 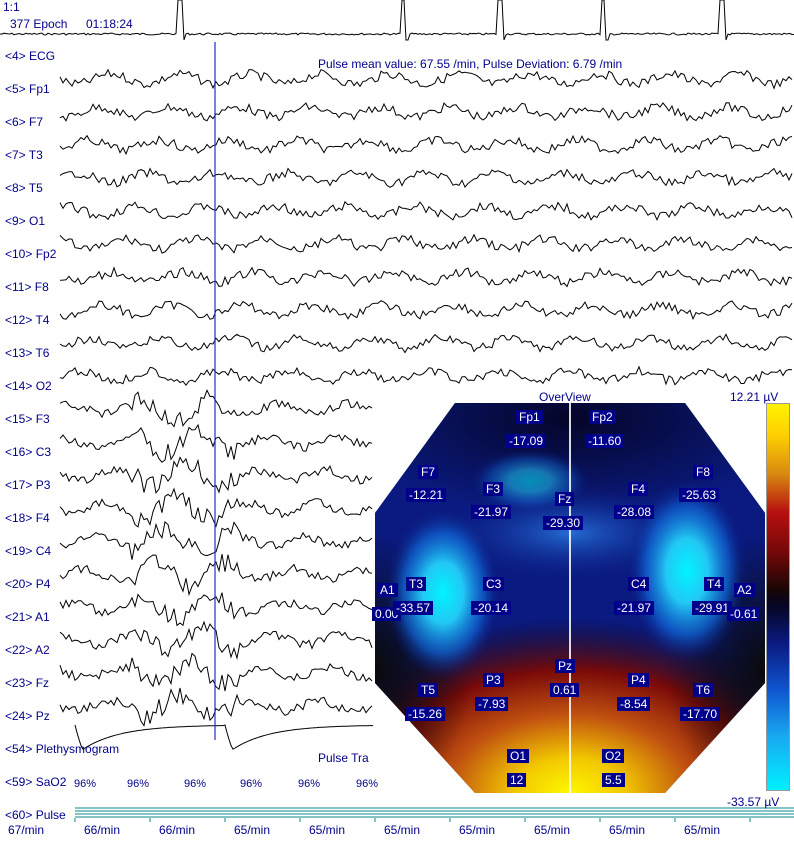 What do you see at coordinates (613, 780) in the screenshot?
I see `electrode-value-o2: 5.5` at bounding box center [613, 780].